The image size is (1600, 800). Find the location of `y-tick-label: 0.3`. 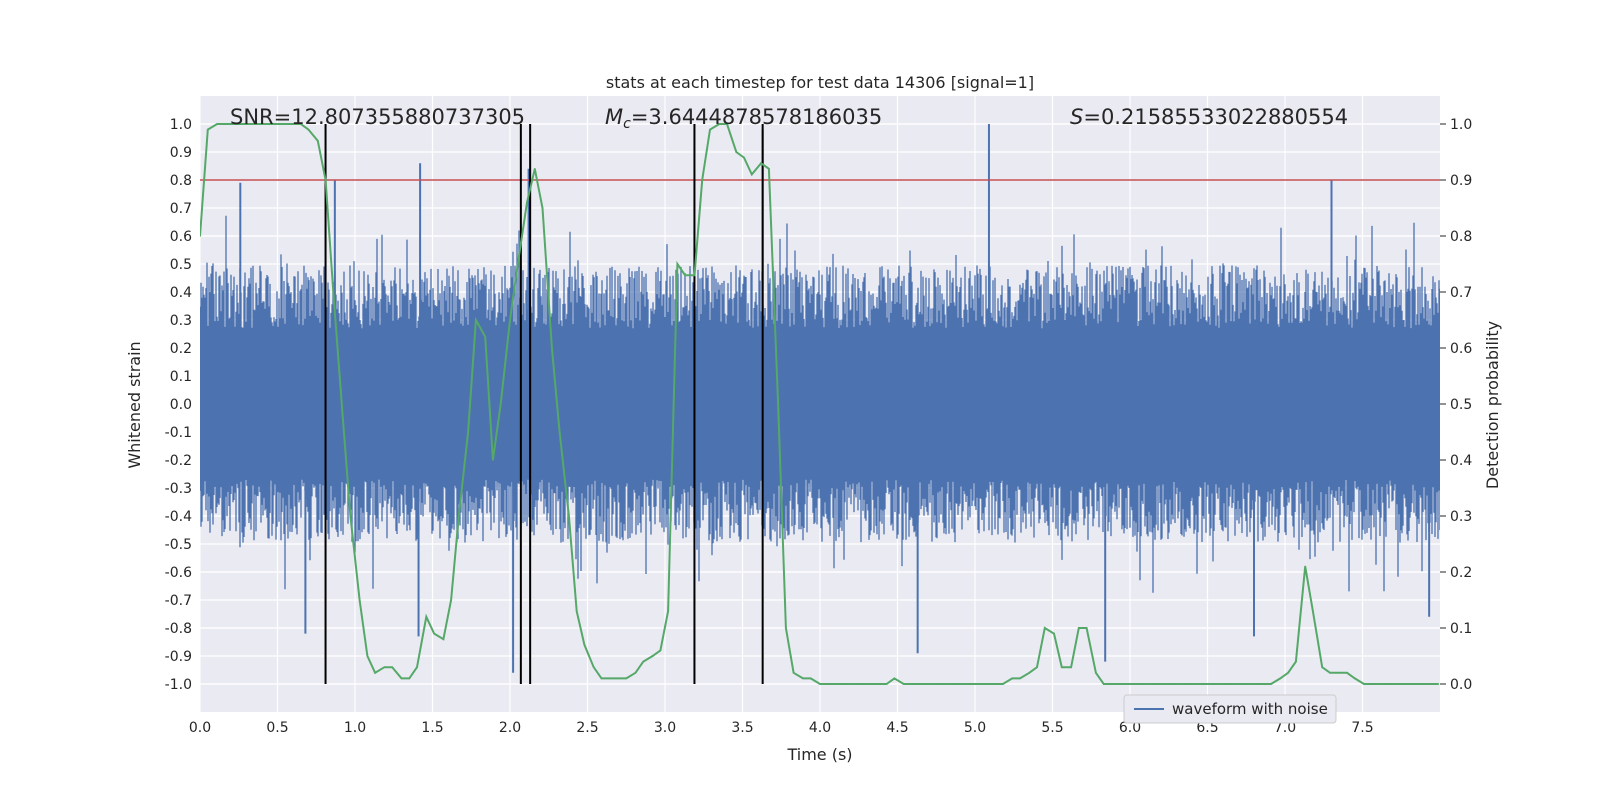

y-tick-label: 0.3 is located at coordinates (181, 321).